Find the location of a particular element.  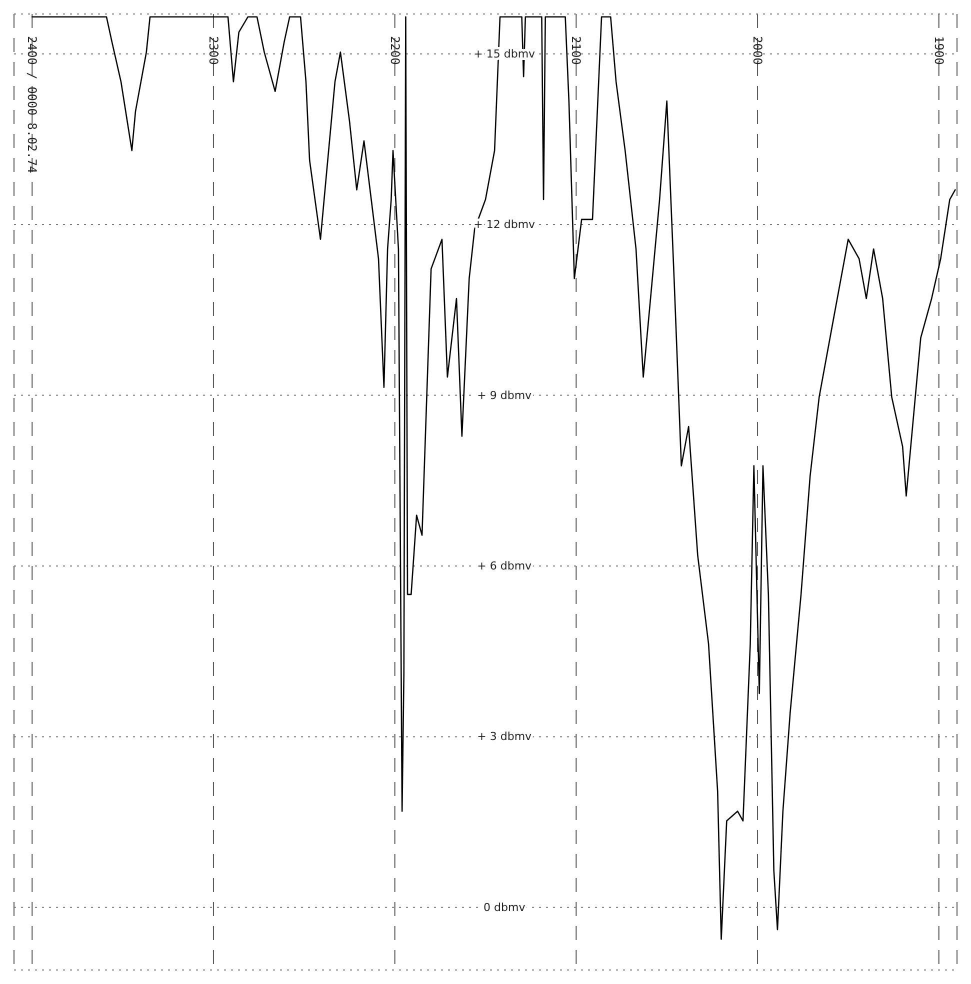

x-tick-label: 2300 is located at coordinates (213, 50).